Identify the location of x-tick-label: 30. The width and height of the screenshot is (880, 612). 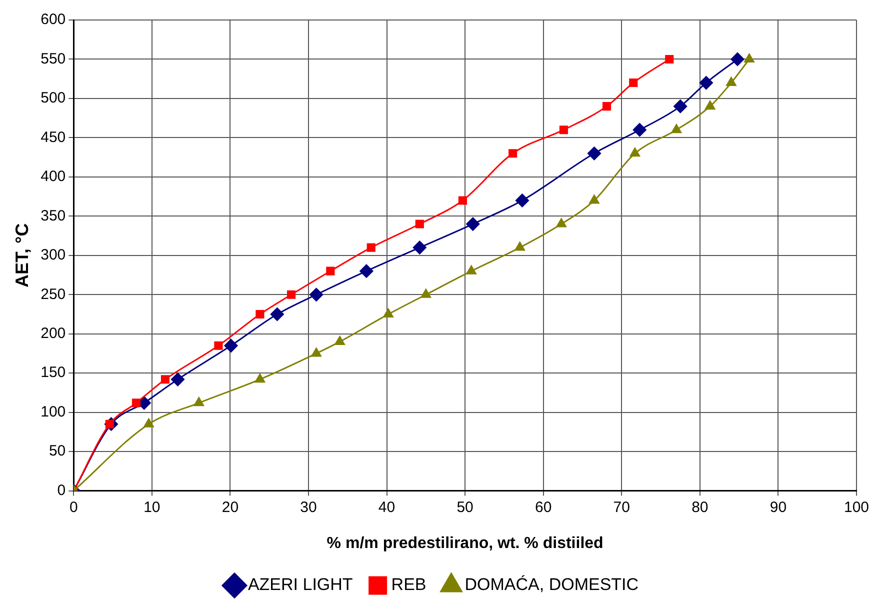
(308, 507).